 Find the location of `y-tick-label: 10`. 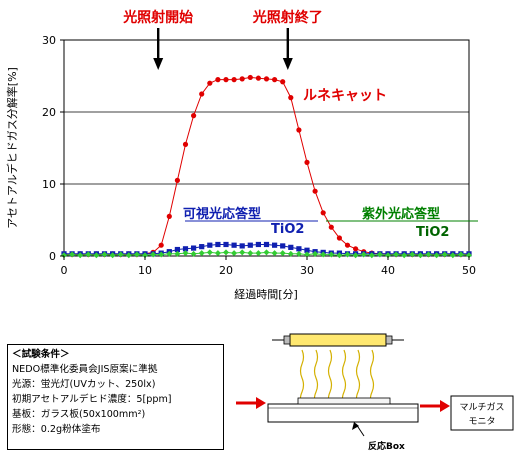

y-tick-label: 10 is located at coordinates (49, 184).